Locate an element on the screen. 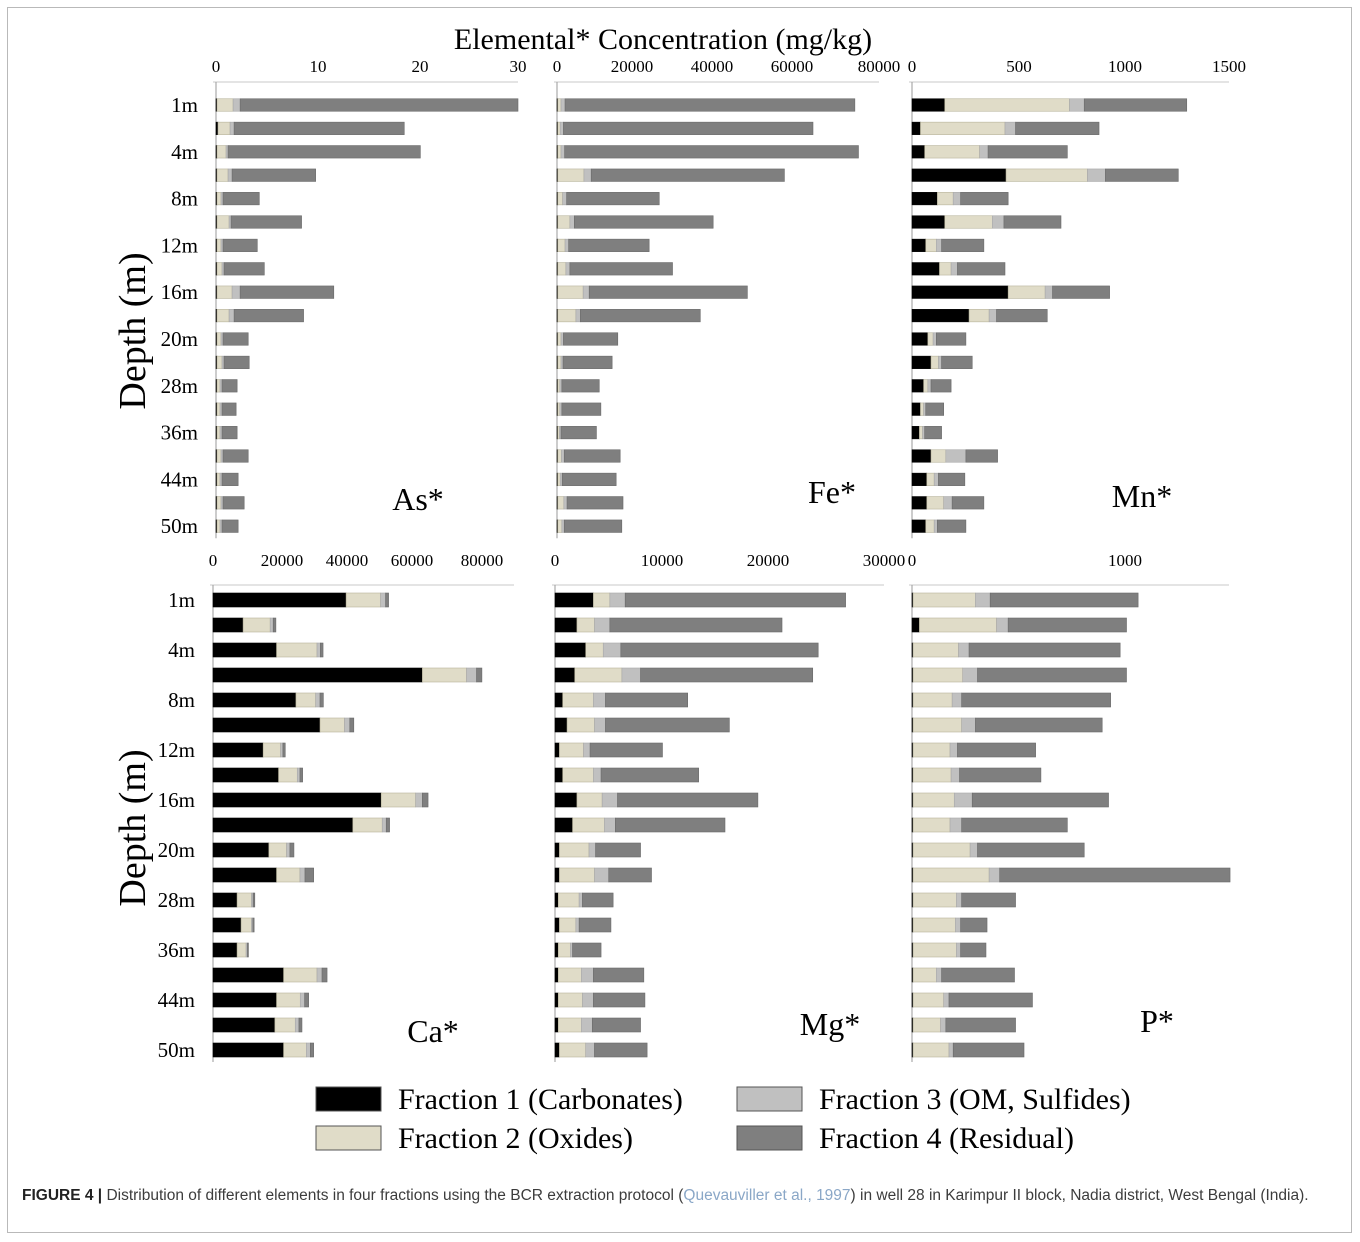  x-tick-label: 1500 is located at coordinates (1229, 66).